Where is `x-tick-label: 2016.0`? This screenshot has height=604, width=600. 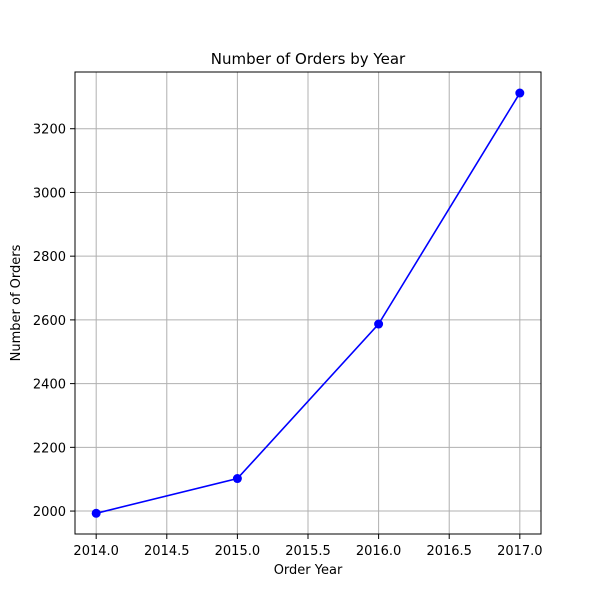
x-tick-label: 2016.0 is located at coordinates (379, 551).